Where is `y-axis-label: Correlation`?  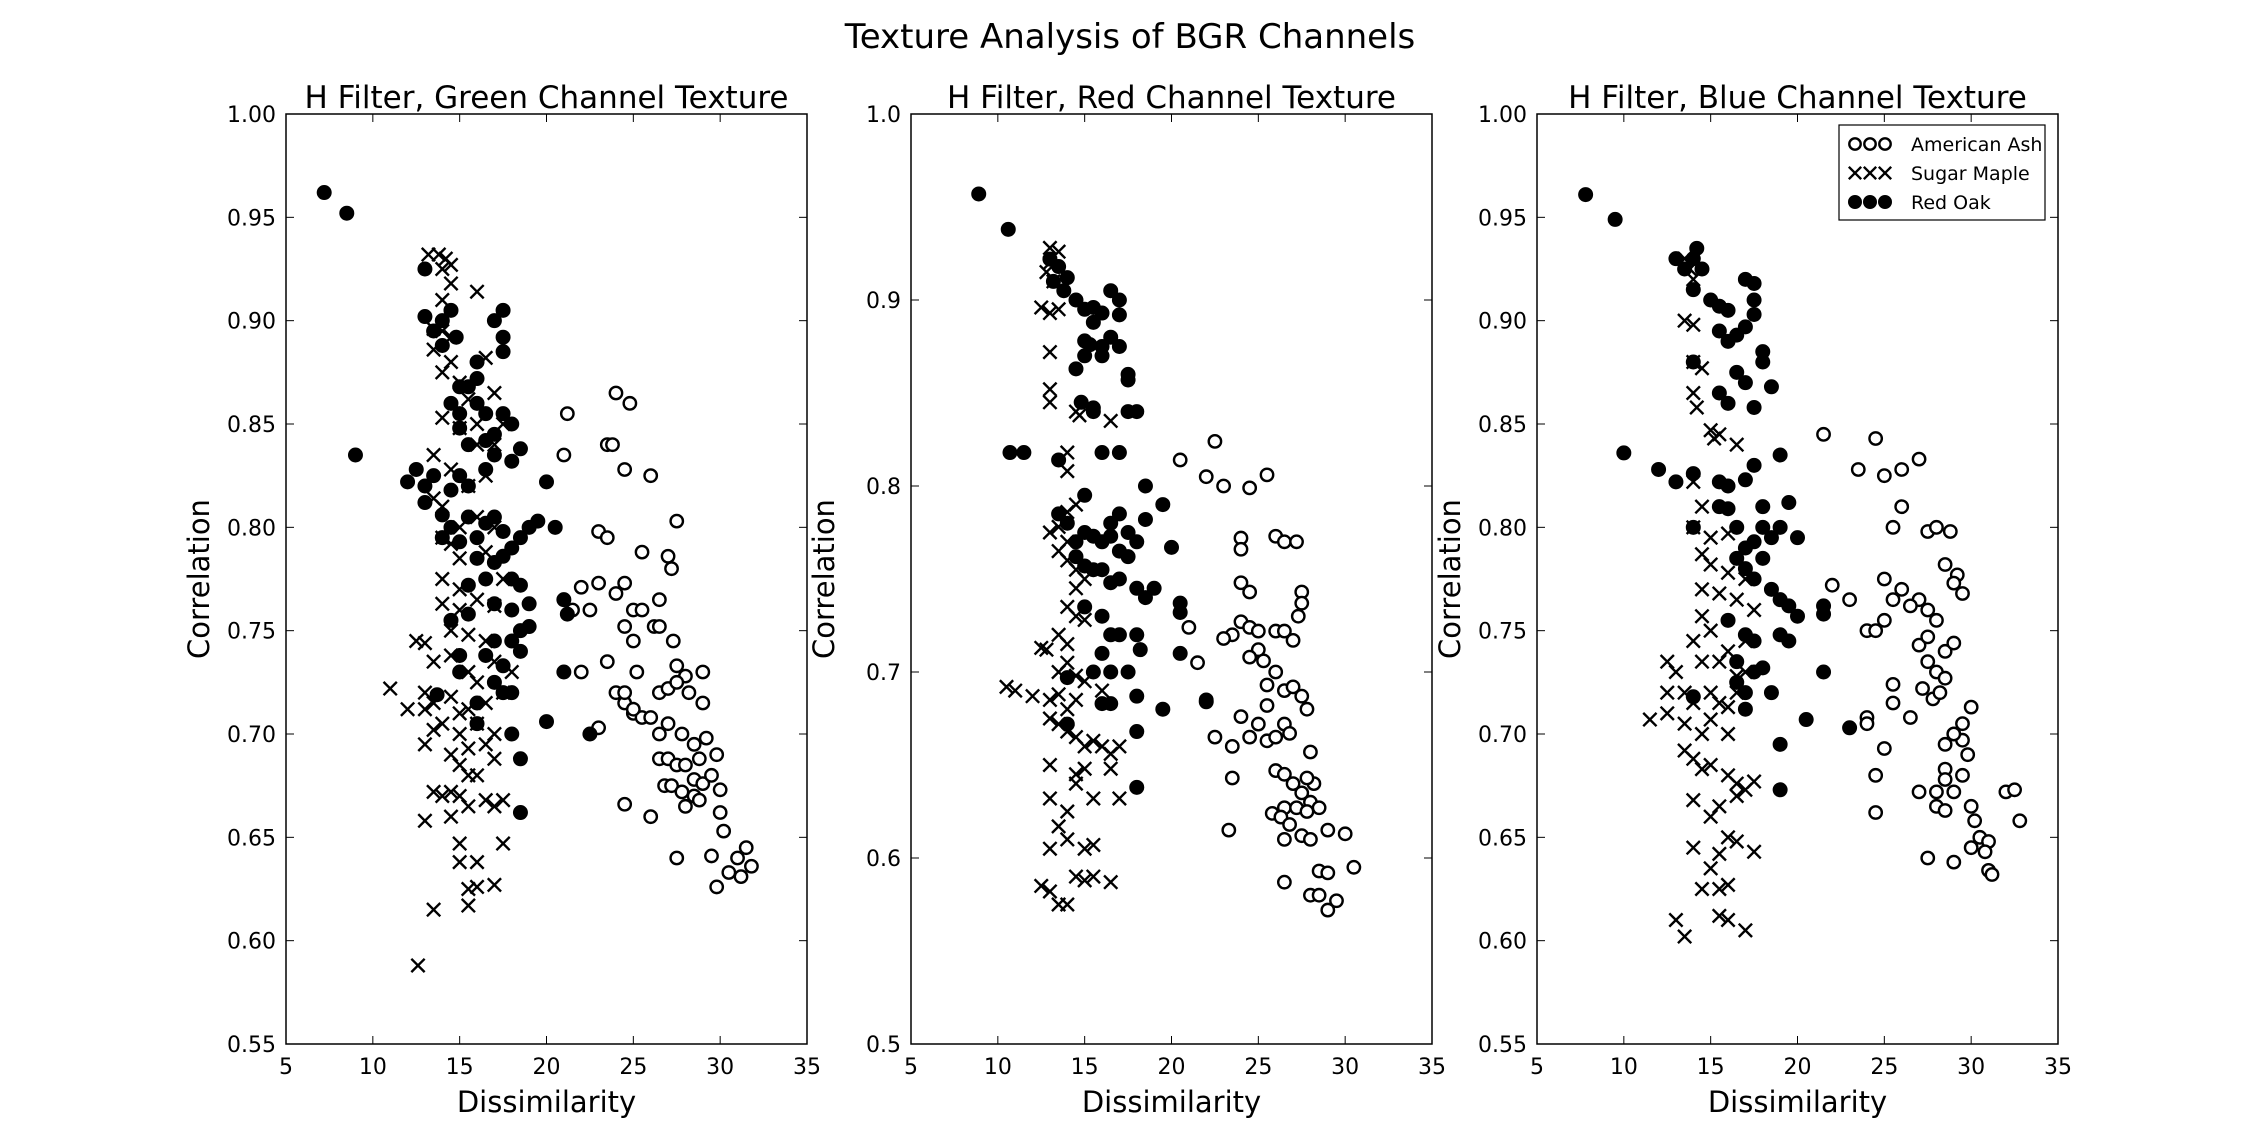
y-axis-label: Correlation is located at coordinates (1450, 579).